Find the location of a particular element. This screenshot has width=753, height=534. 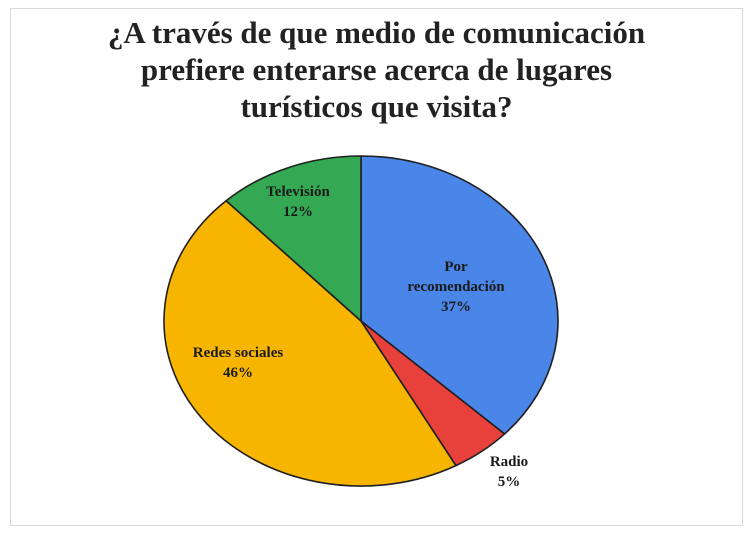

slice-category-label: Televisión is located at coordinates (298, 192).